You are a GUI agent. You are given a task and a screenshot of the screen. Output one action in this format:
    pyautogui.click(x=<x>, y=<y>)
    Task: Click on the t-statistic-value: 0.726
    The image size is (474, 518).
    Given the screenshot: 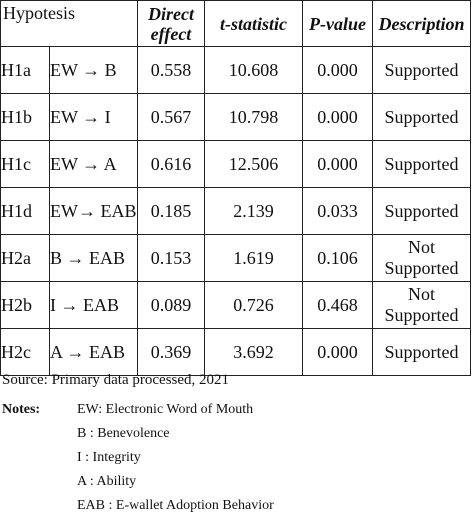 What is the action you would take?
    pyautogui.click(x=253, y=305)
    